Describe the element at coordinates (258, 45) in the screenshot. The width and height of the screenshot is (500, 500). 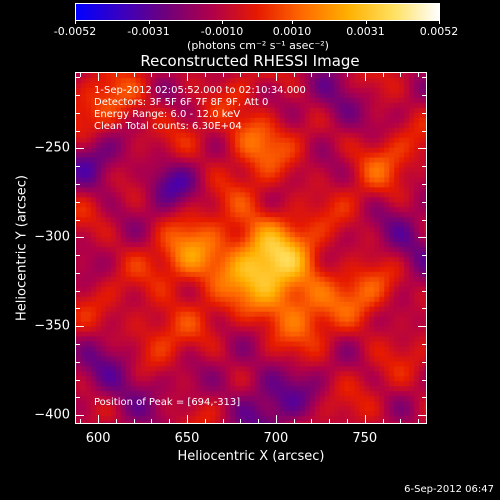
I see `colorbar-units: (photons cm⁻² s⁻¹ asec⁻²)` at that location.